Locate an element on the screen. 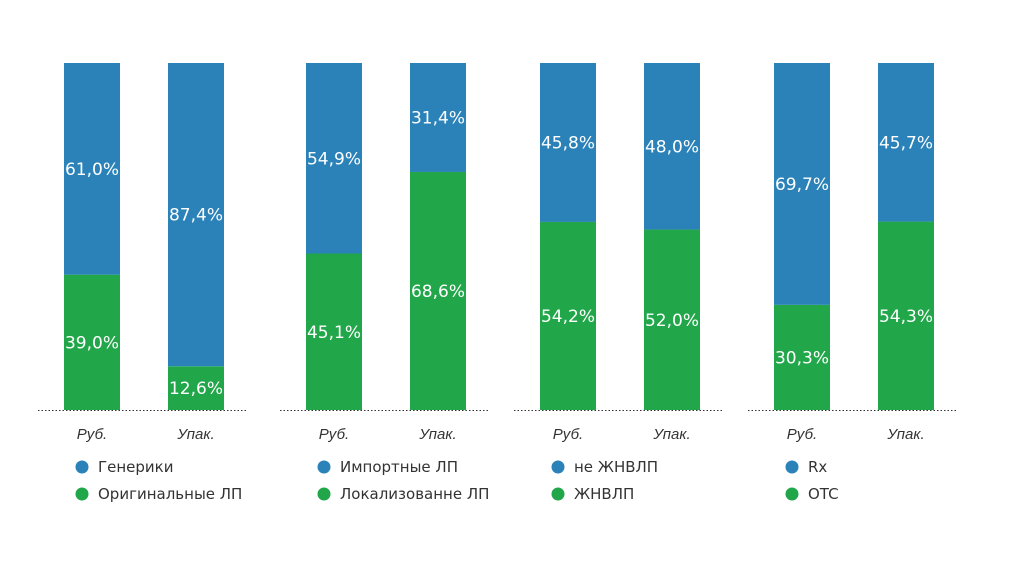 Image resolution: width=1012 pixels, height=568 pixels. legend-label: Rx is located at coordinates (817, 467).